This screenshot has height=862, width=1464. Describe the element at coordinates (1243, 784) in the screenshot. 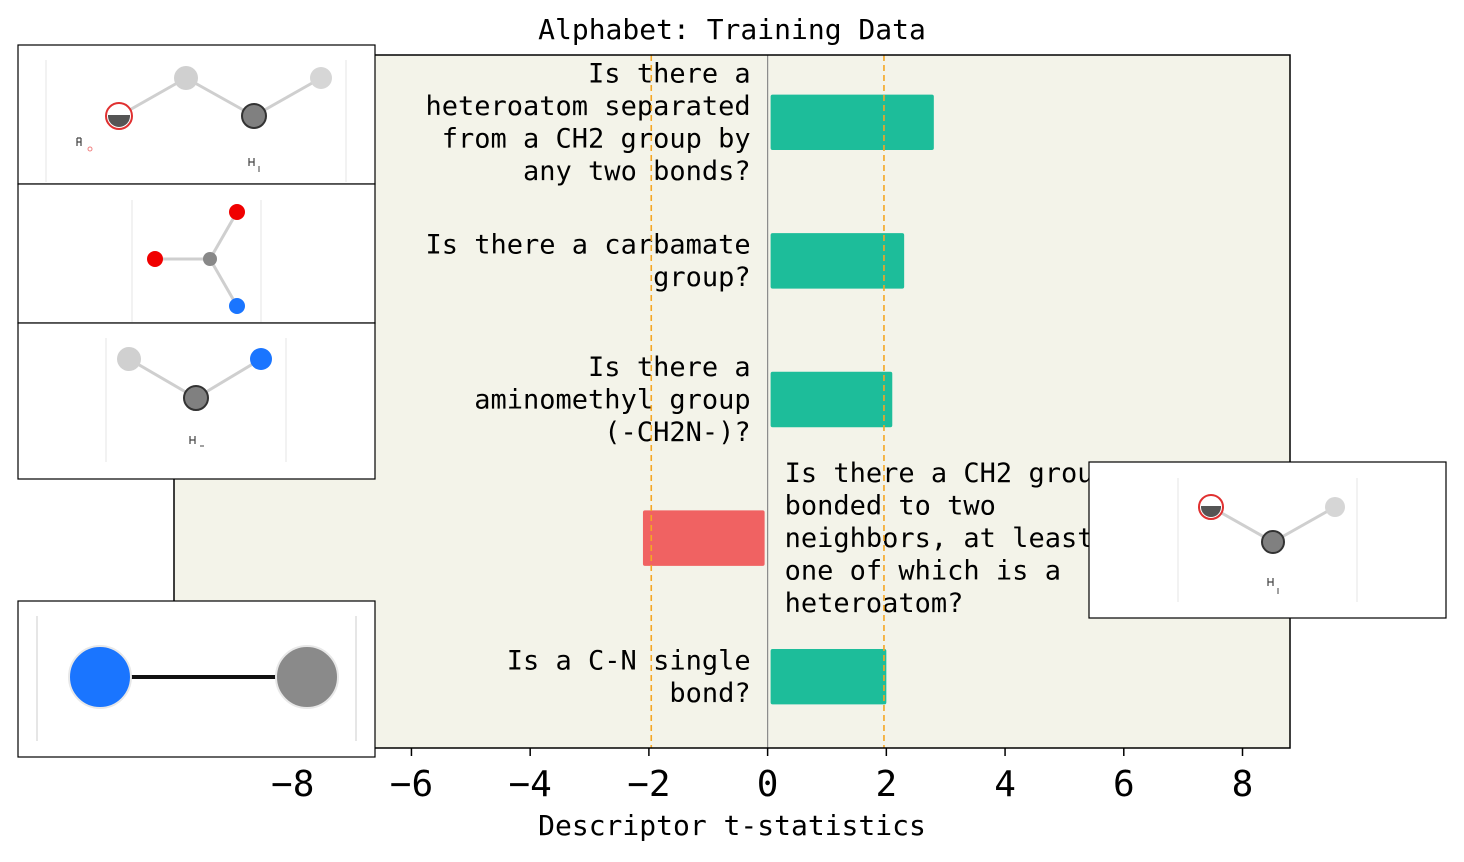

I see `x-tick-label: 8` at that location.